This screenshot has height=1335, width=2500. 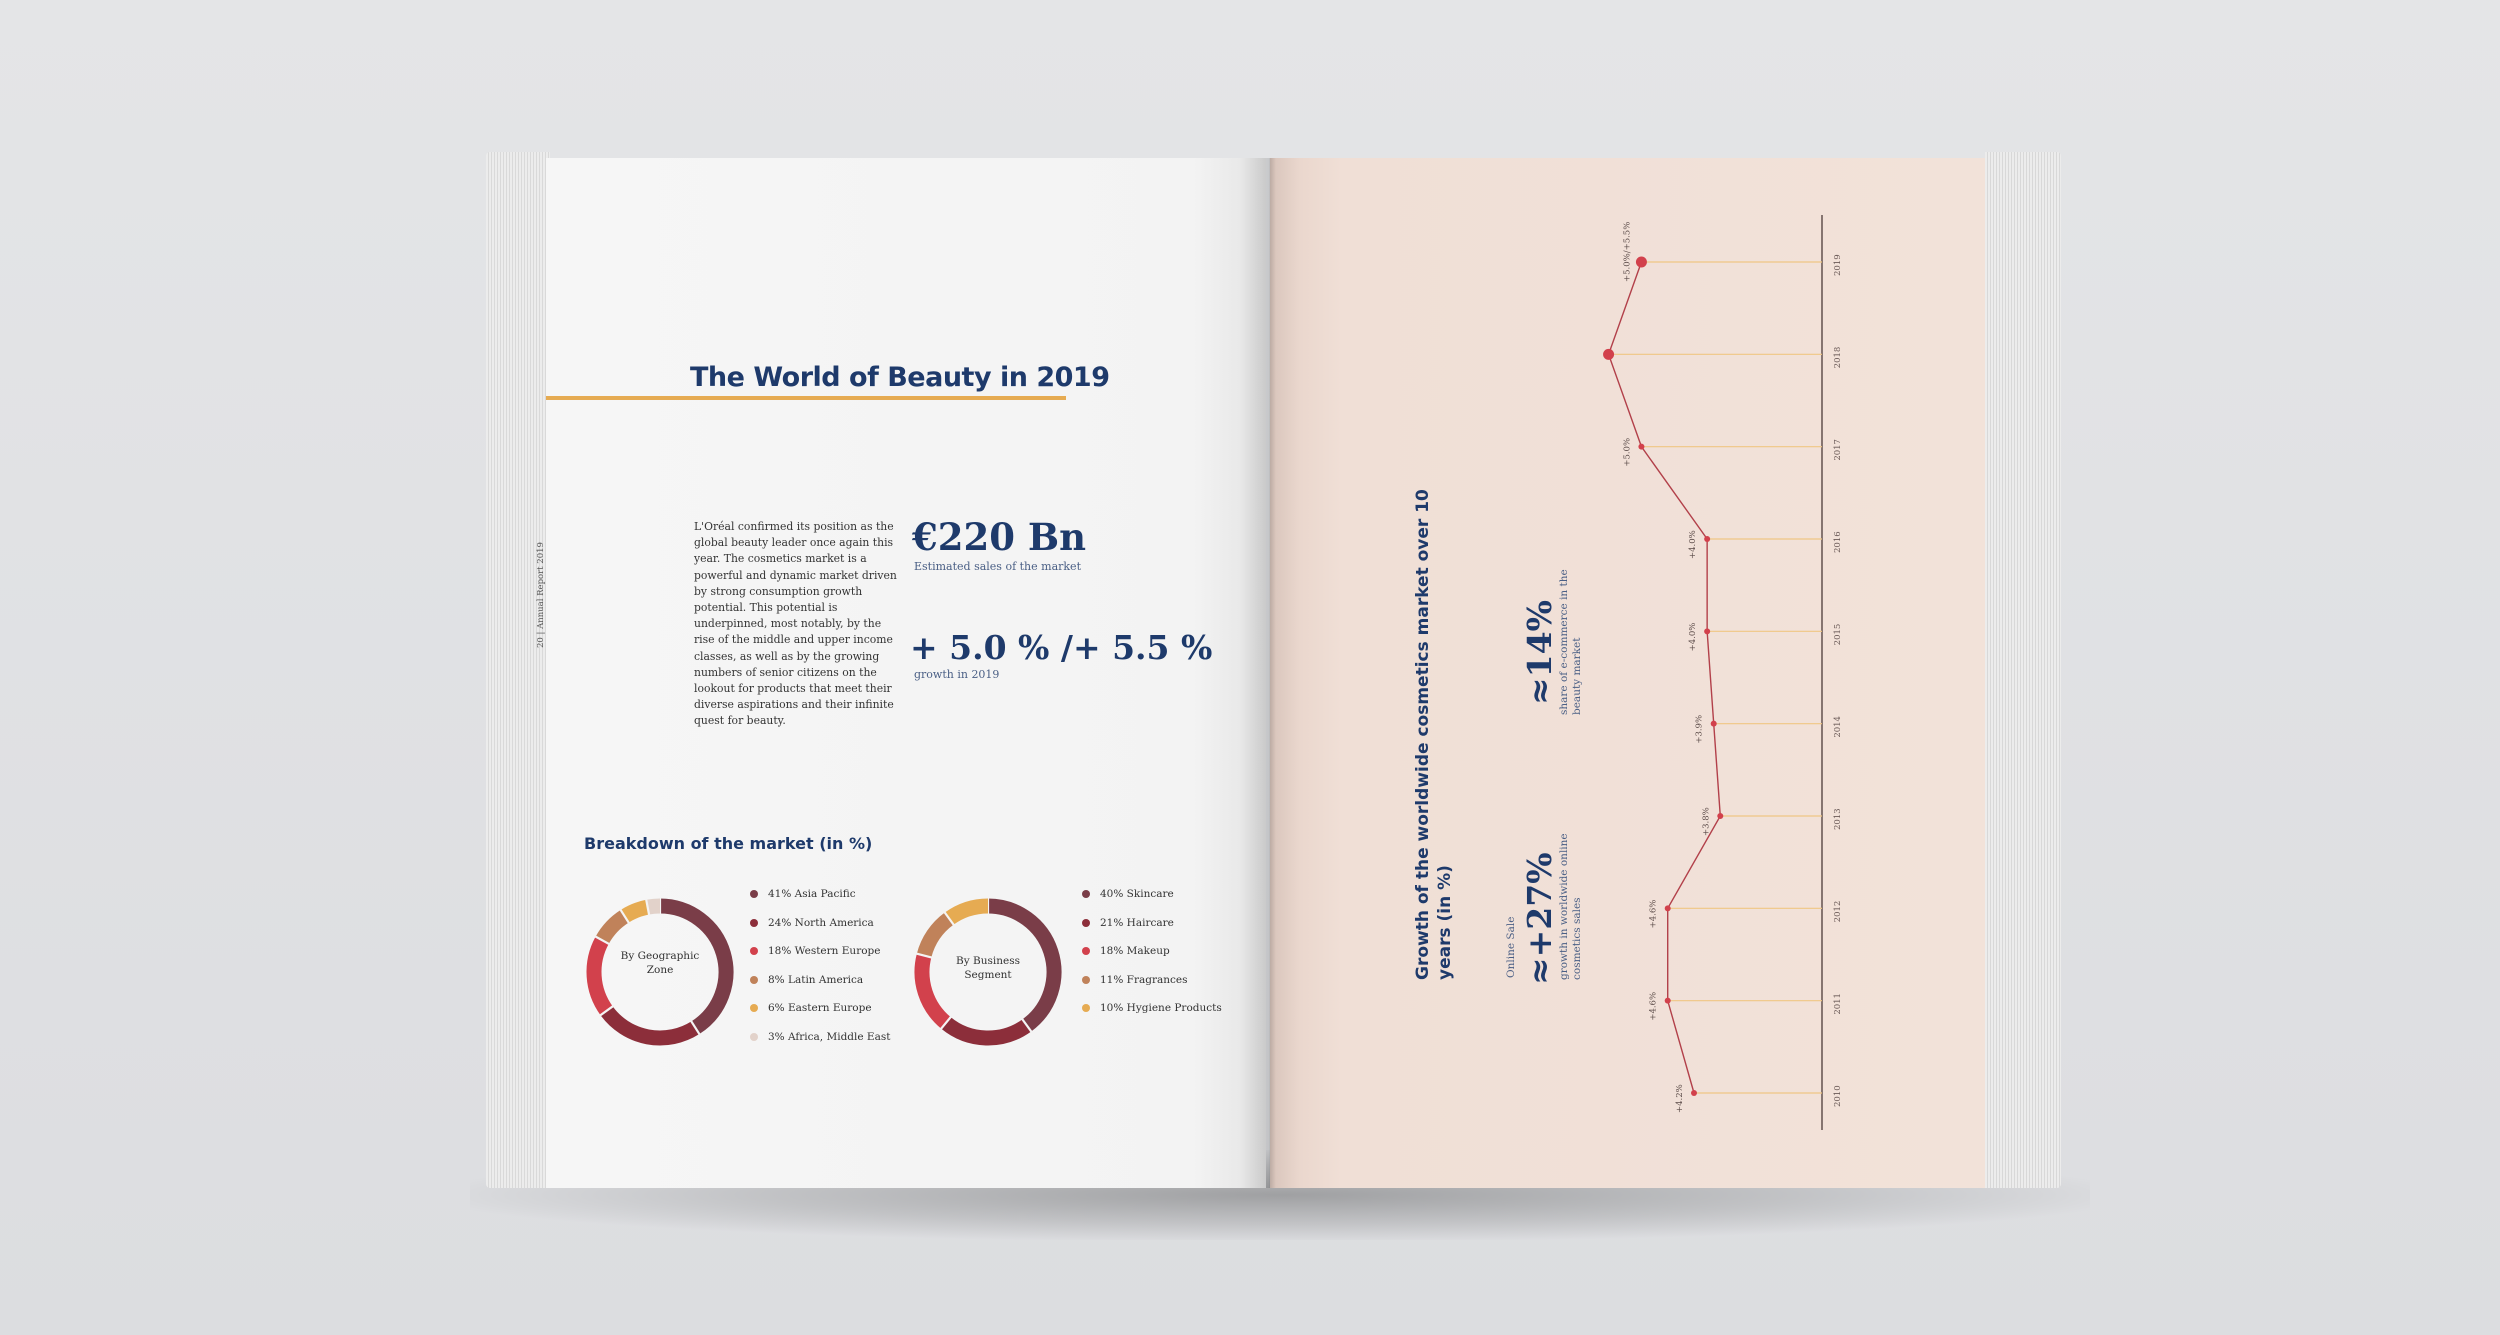 I want to click on donut-slice-makeup, so click(x=932, y=991).